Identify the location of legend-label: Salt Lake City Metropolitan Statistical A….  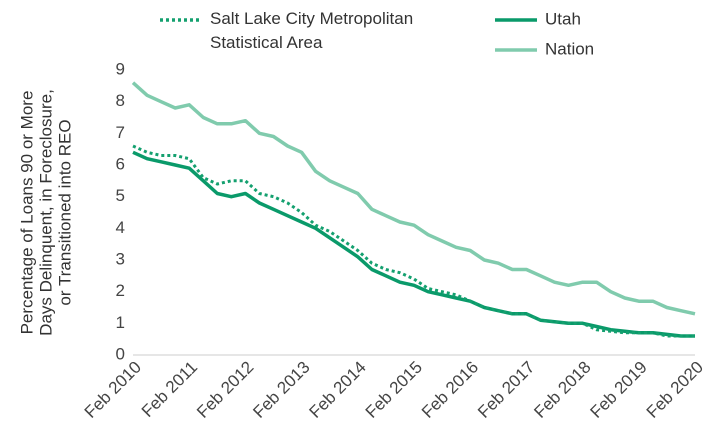
(311, 30).